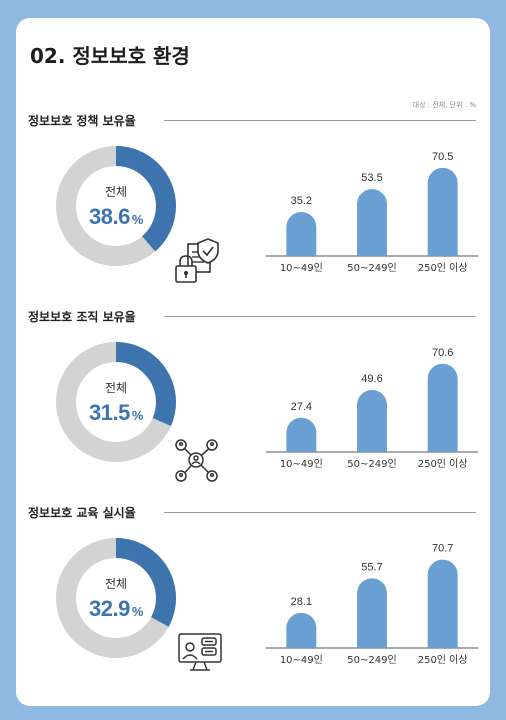 The width and height of the screenshot is (506, 720). Describe the element at coordinates (200, 652) in the screenshot. I see `online-training-icon` at that location.